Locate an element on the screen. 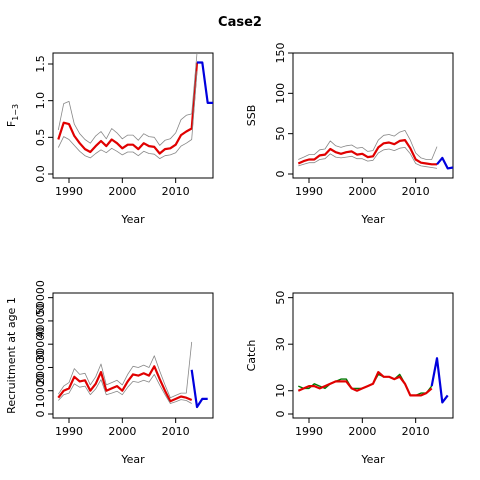 Image resolution: width=480 pixels, height=480 pixels. y-axis-title: Recruitment at age 1 is located at coordinates (11, 355).